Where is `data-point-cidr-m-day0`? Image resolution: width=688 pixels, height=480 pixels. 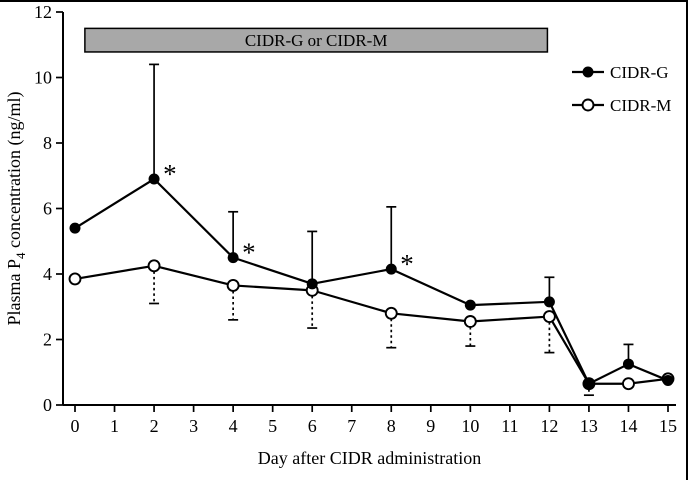
data-point-cidr-m-day0 is located at coordinates (75, 279).